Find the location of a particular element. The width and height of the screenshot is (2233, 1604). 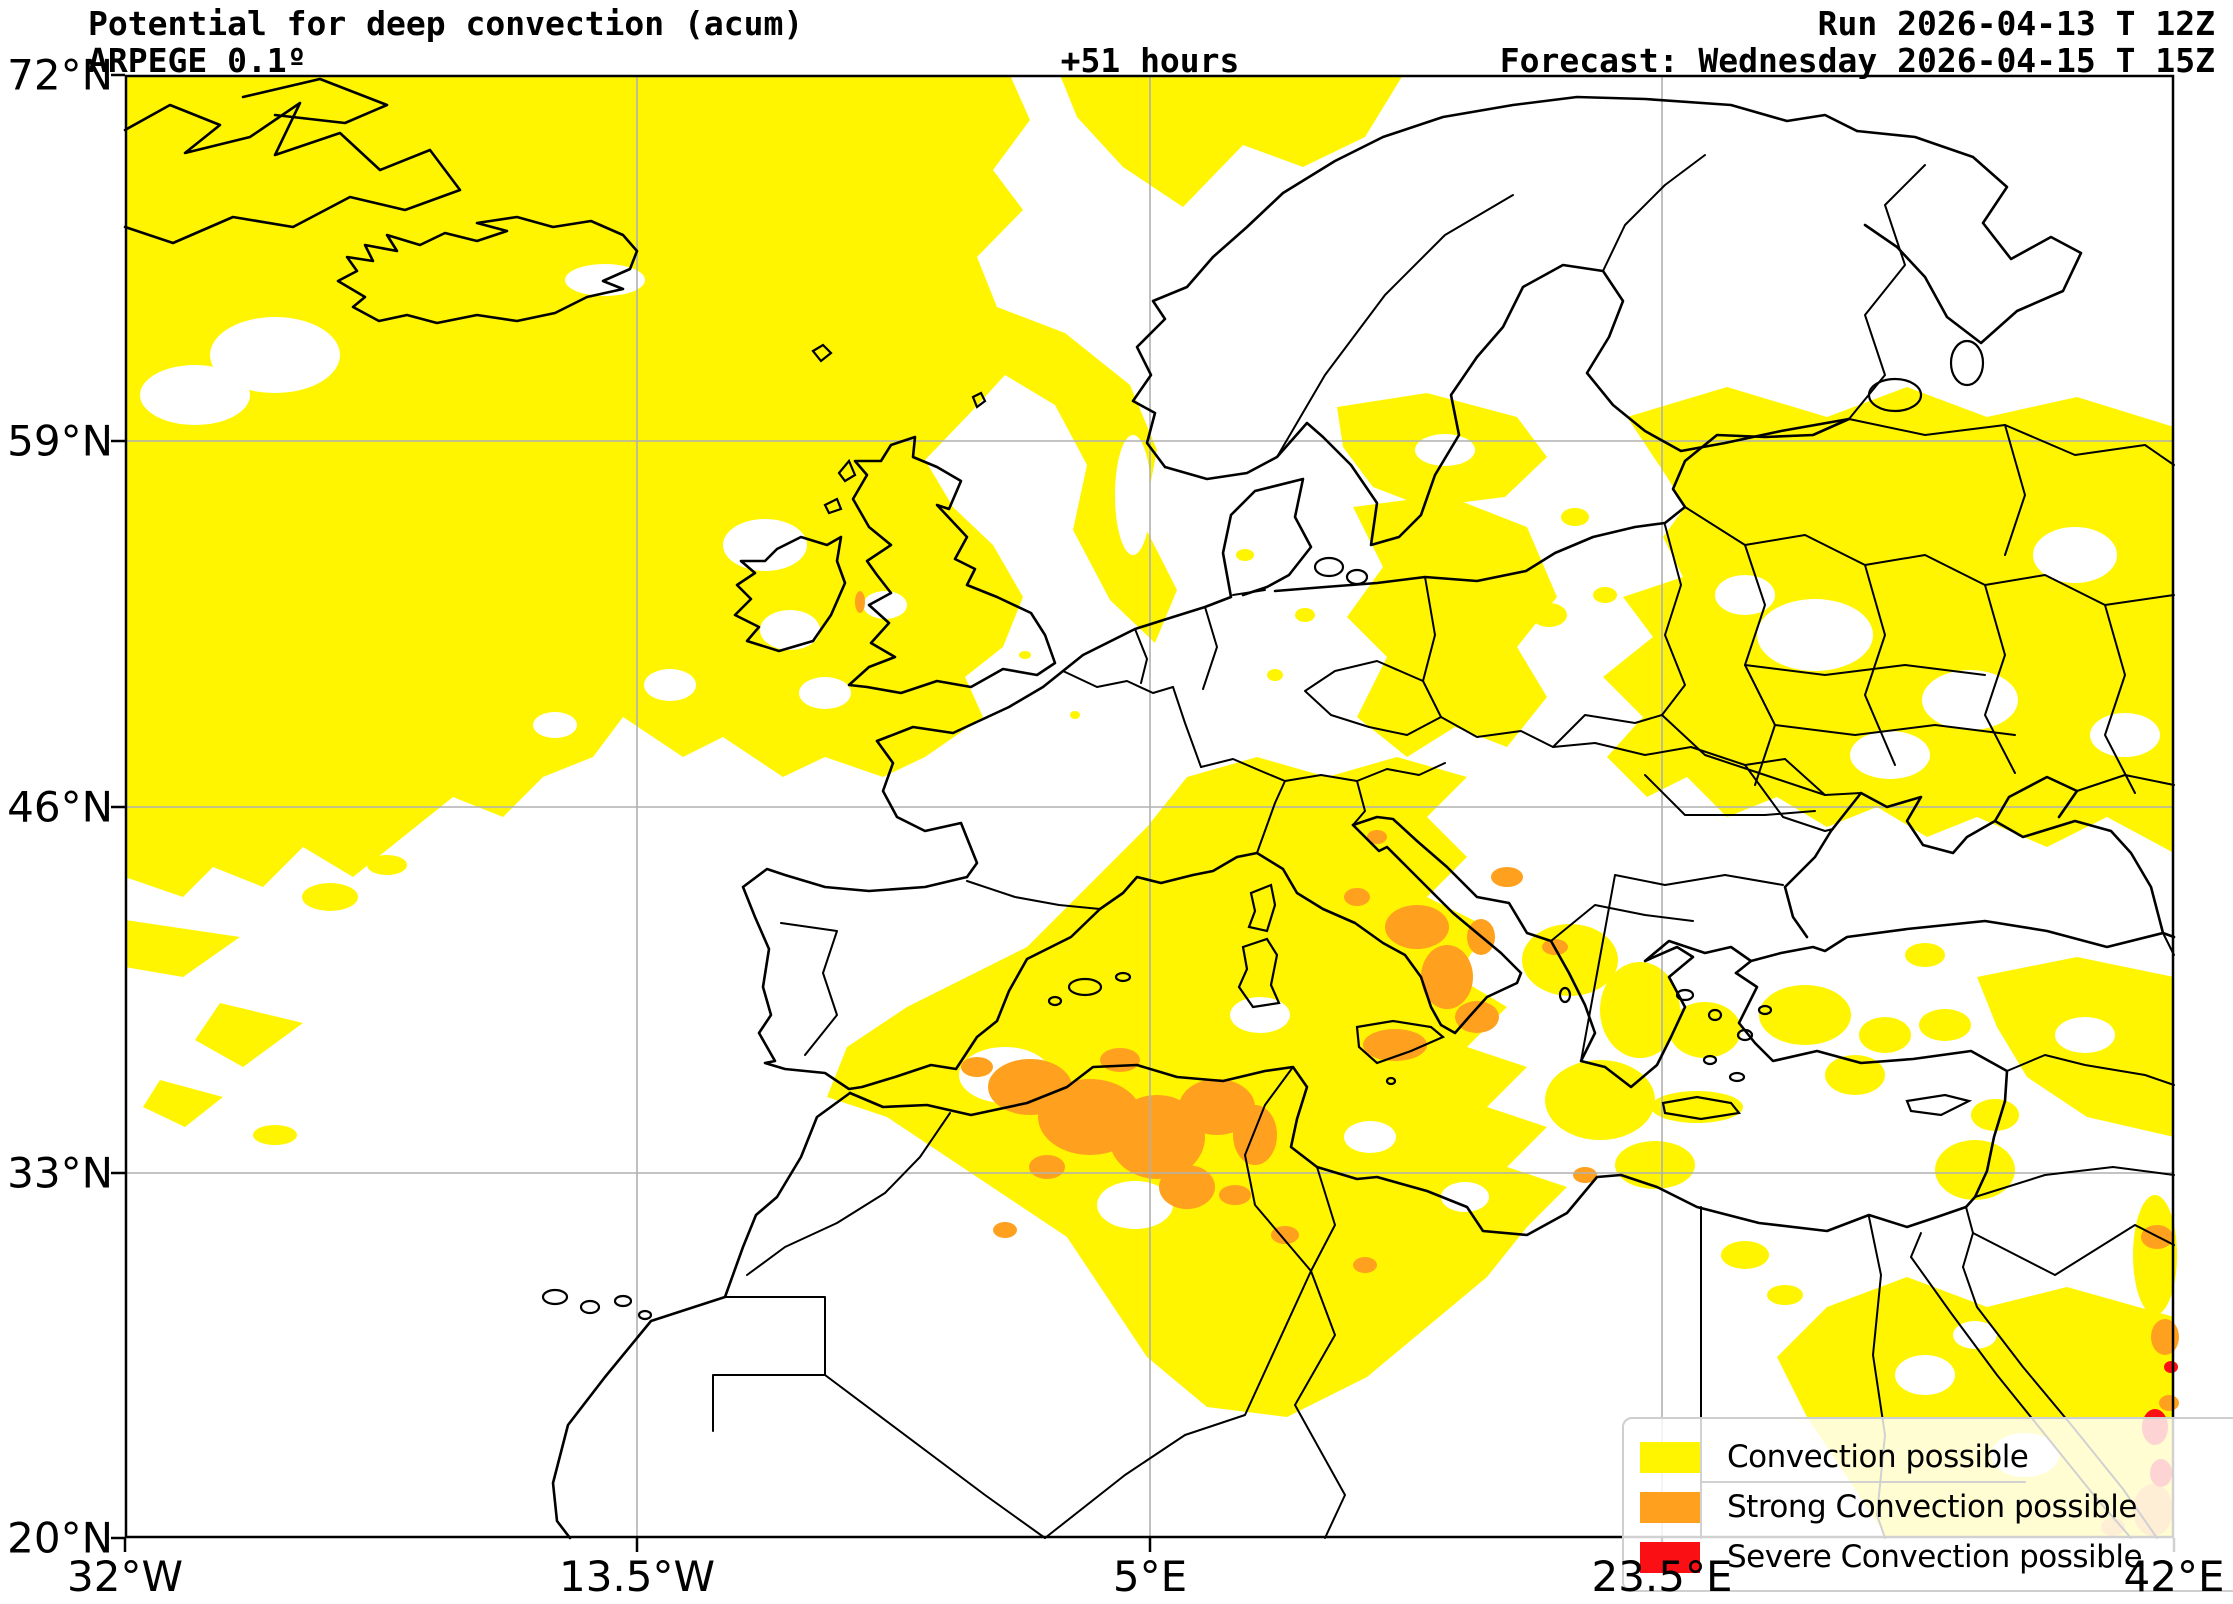

lon-tick-32w: 32°W is located at coordinates (125, 1576).